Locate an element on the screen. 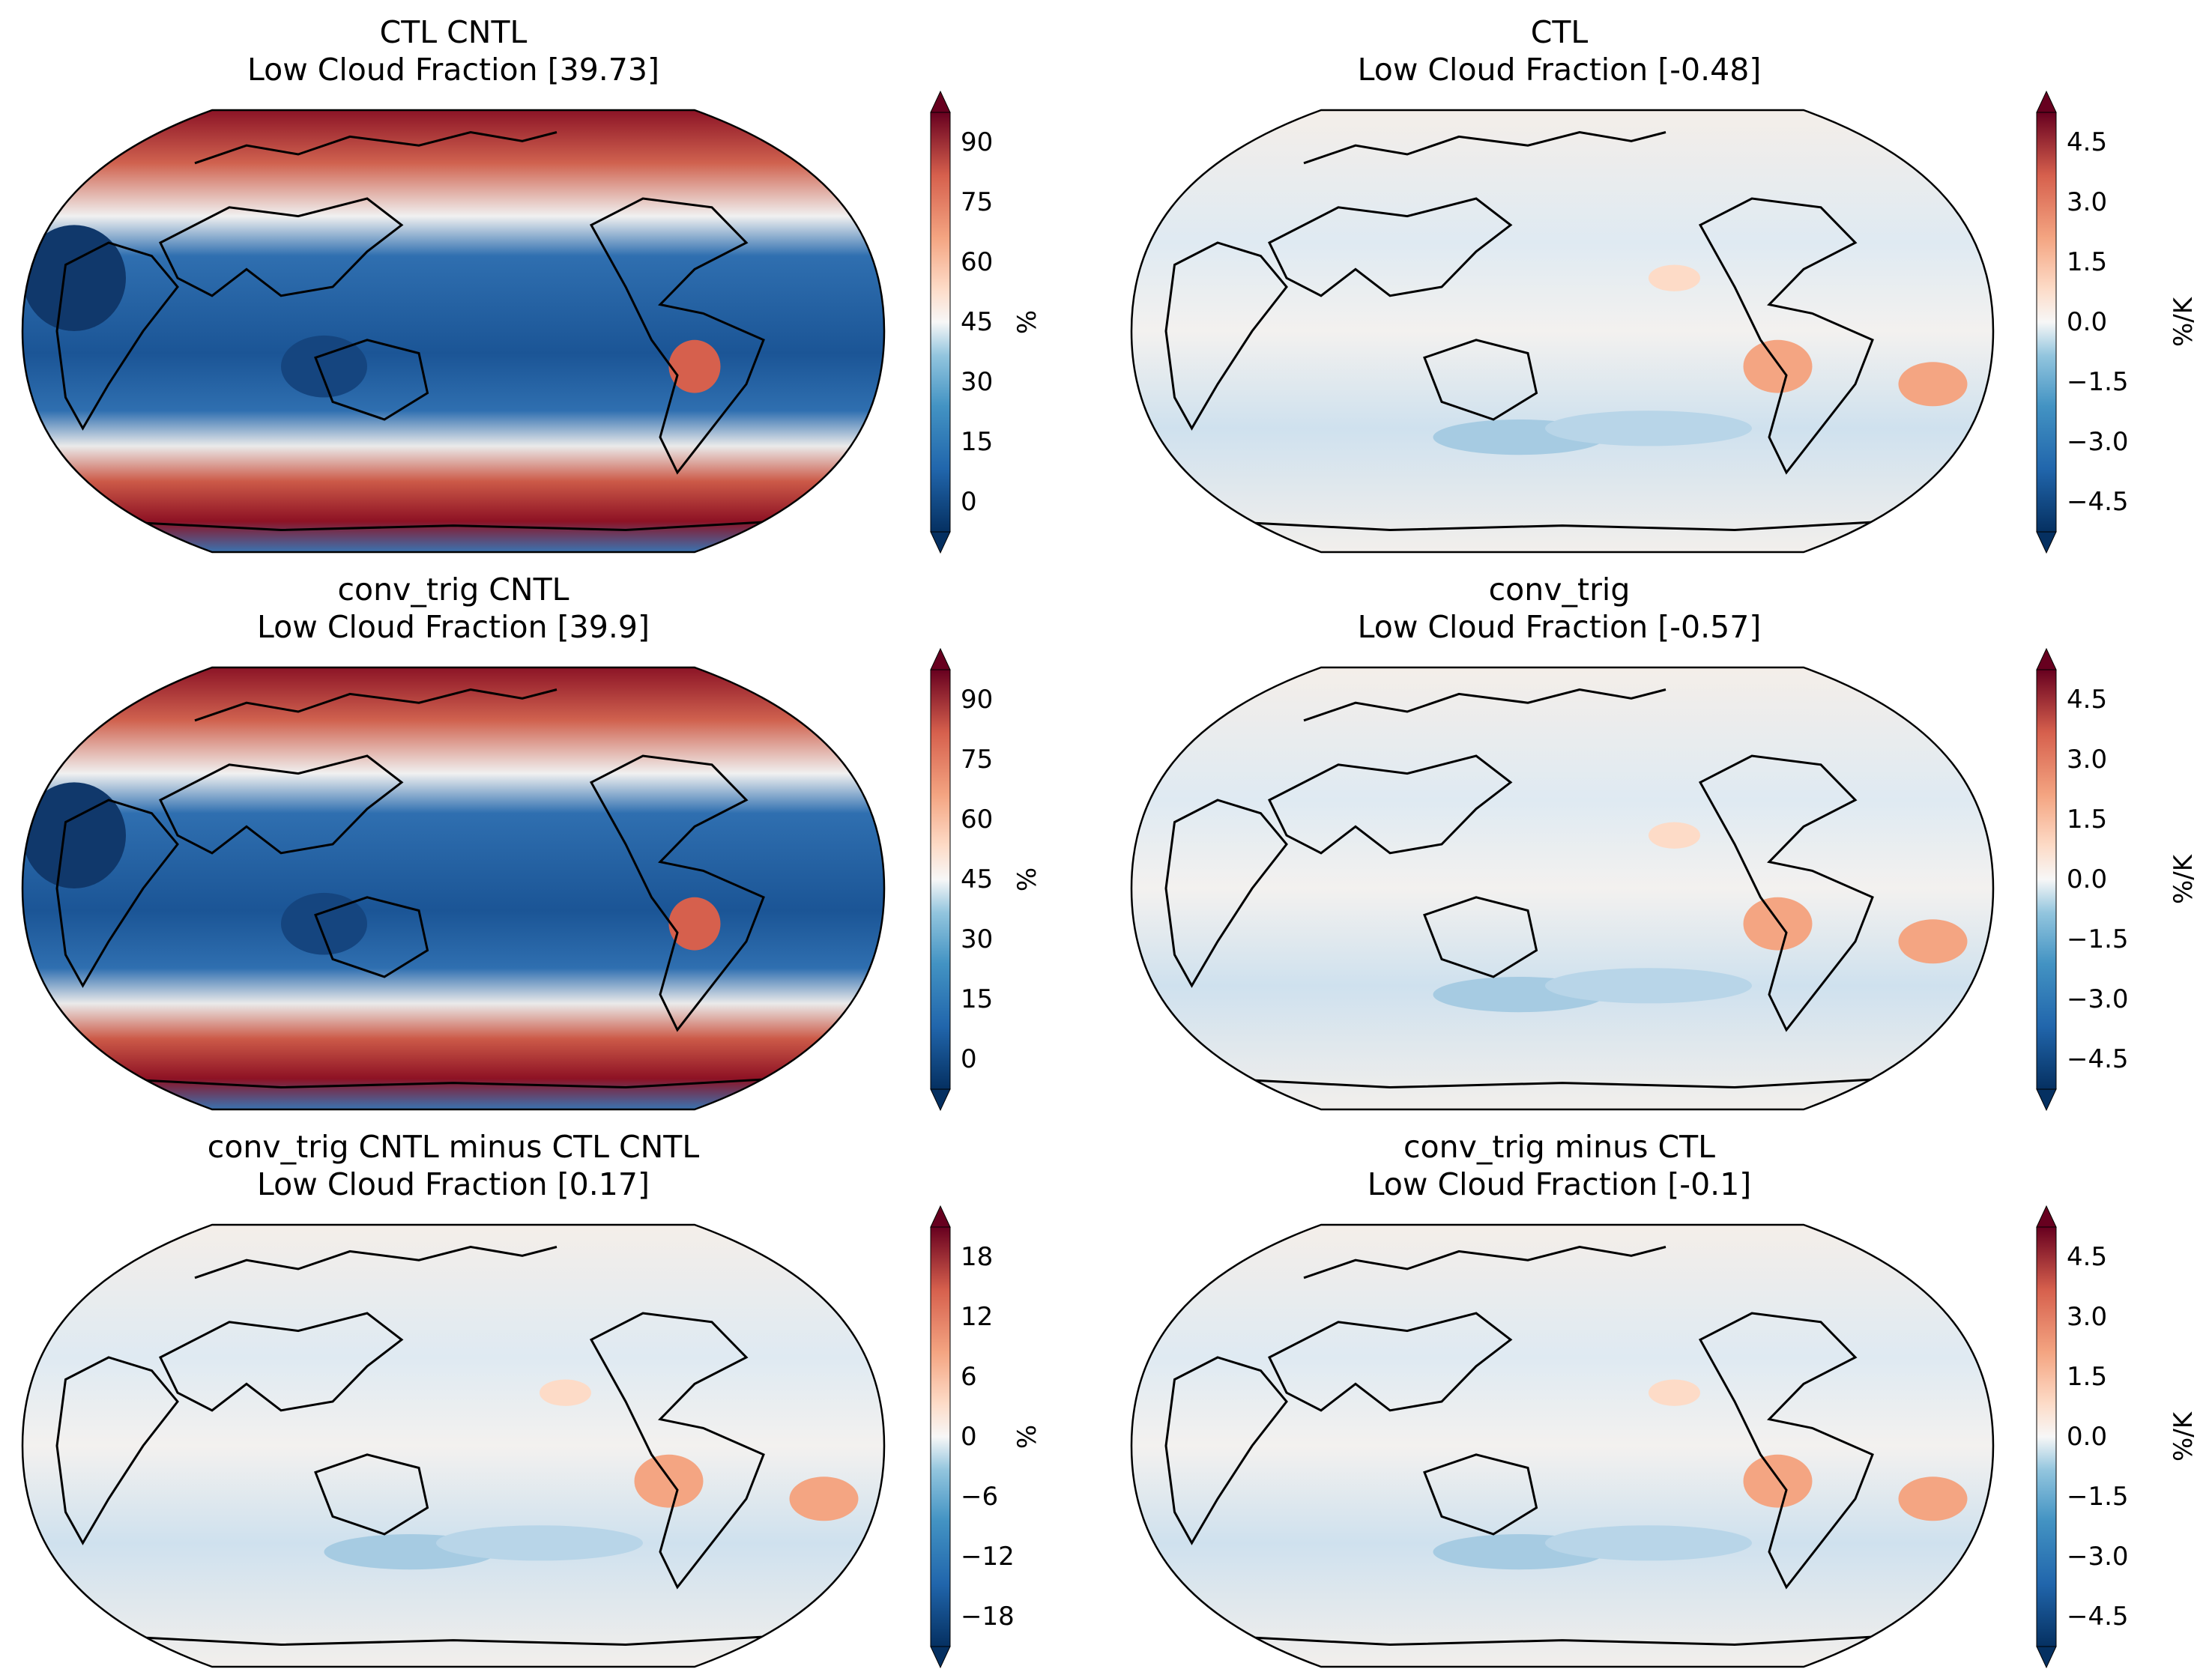 This screenshot has height=1672, width=2212. colorbar-tick-label: 15 is located at coordinates (978, 999).